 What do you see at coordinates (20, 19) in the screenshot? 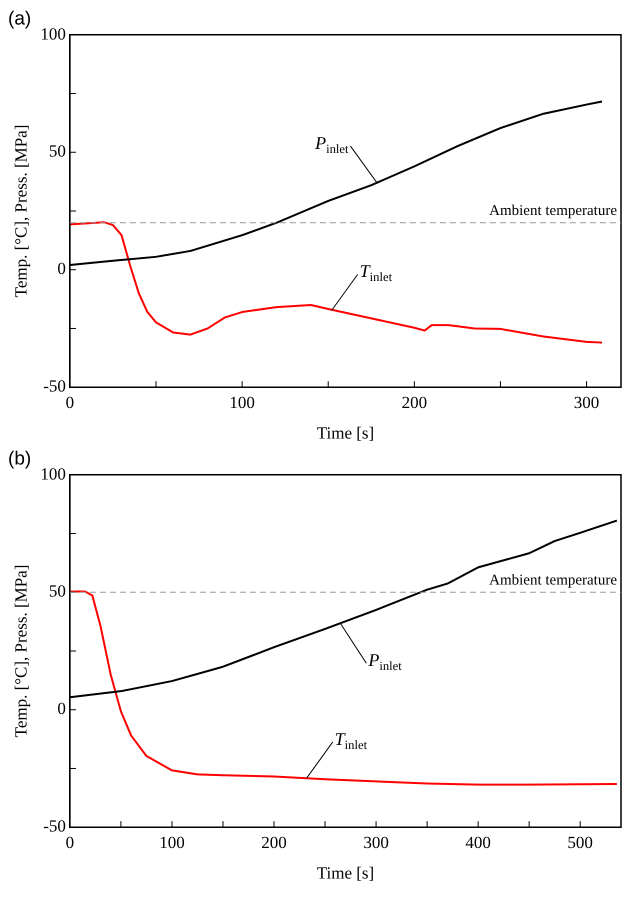
I see `chart-title: (a)` at bounding box center [20, 19].